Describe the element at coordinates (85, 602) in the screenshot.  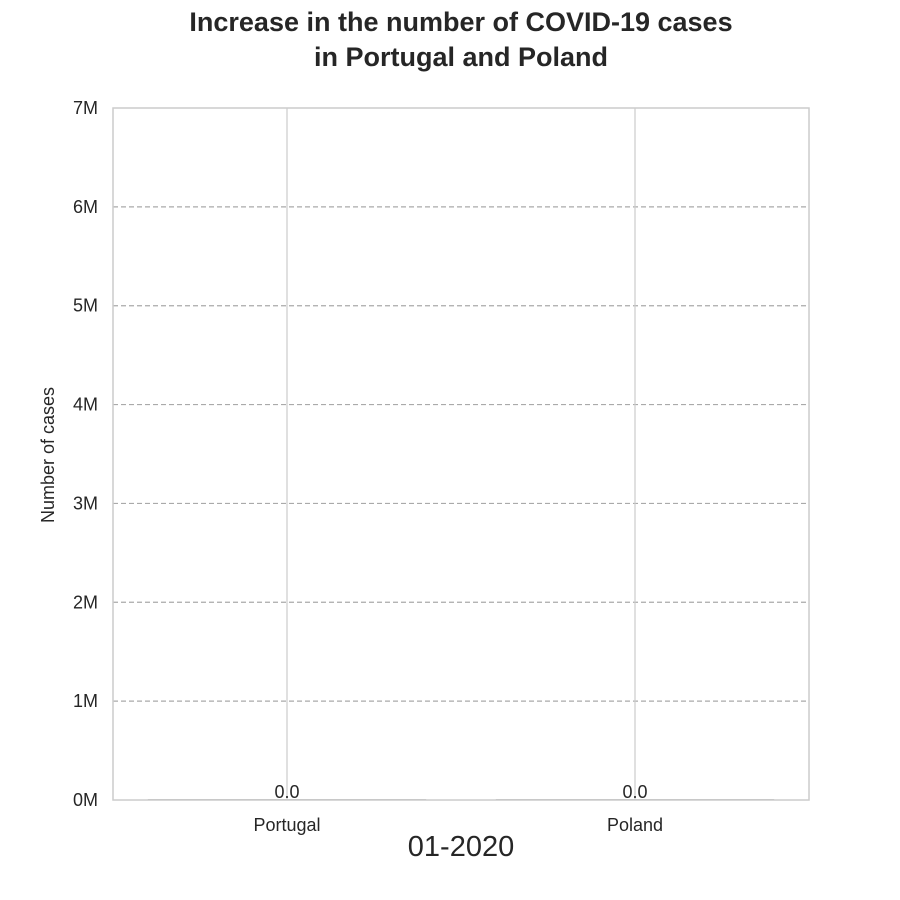
I see `y-tick-label: 2M` at that location.